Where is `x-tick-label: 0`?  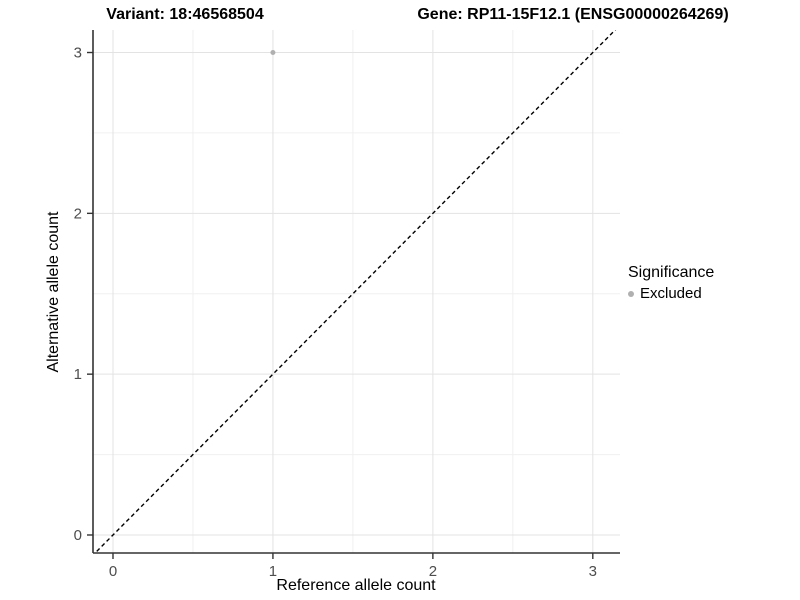 x-tick-label: 0 is located at coordinates (113, 571).